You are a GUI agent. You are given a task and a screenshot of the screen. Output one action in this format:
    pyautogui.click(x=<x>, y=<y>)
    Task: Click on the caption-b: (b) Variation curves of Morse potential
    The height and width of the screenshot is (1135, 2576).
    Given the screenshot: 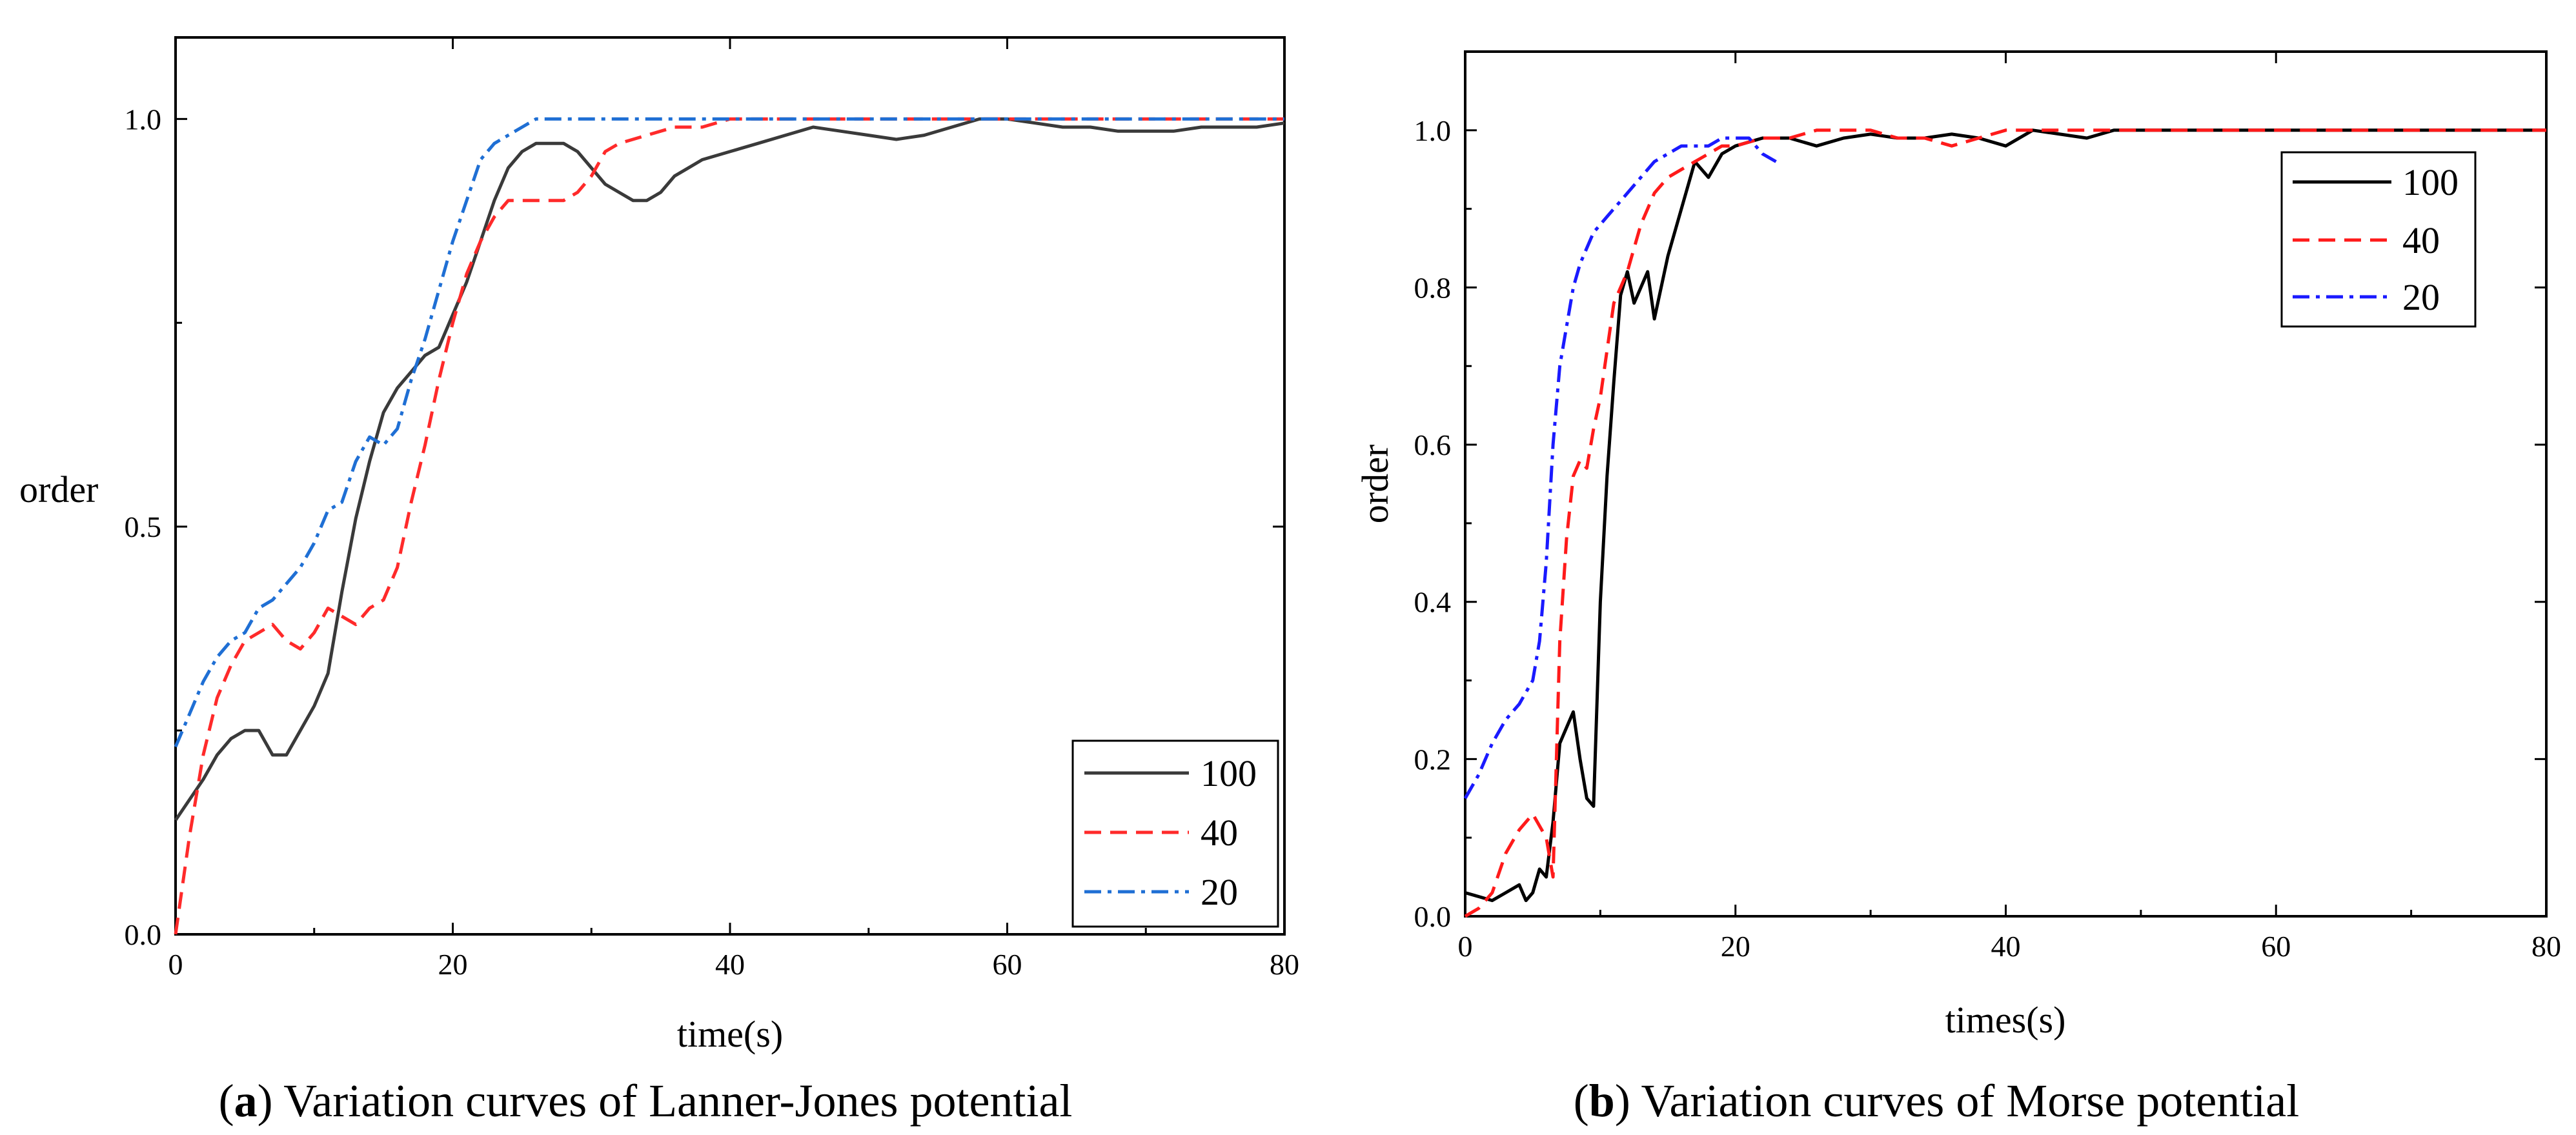 What is the action you would take?
    pyautogui.click(x=1936, y=1101)
    